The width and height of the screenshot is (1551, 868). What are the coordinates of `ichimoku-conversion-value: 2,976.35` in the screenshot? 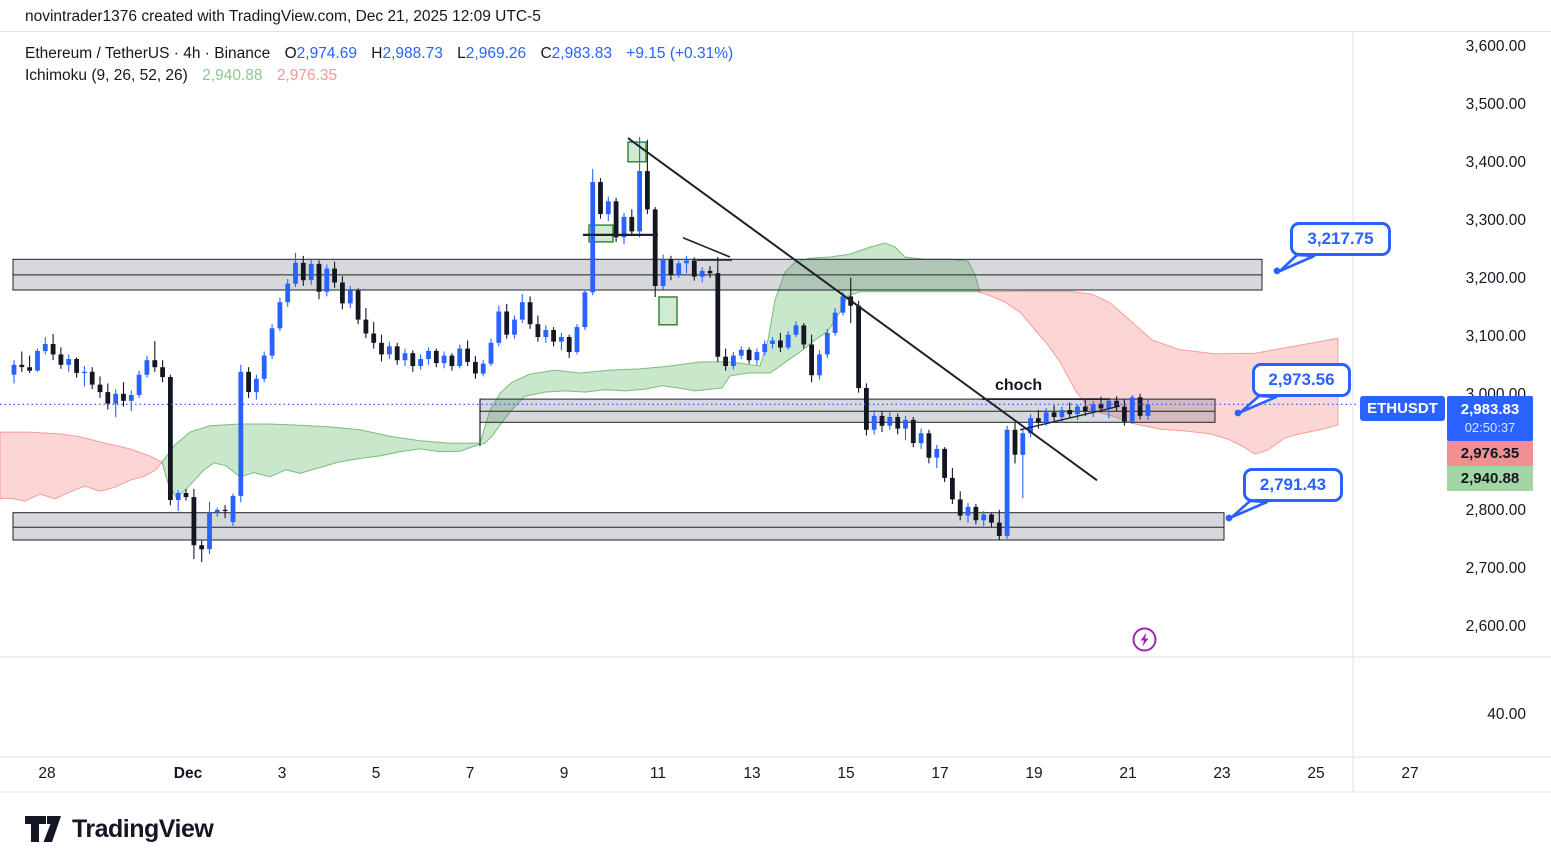 It's located at (307, 75).